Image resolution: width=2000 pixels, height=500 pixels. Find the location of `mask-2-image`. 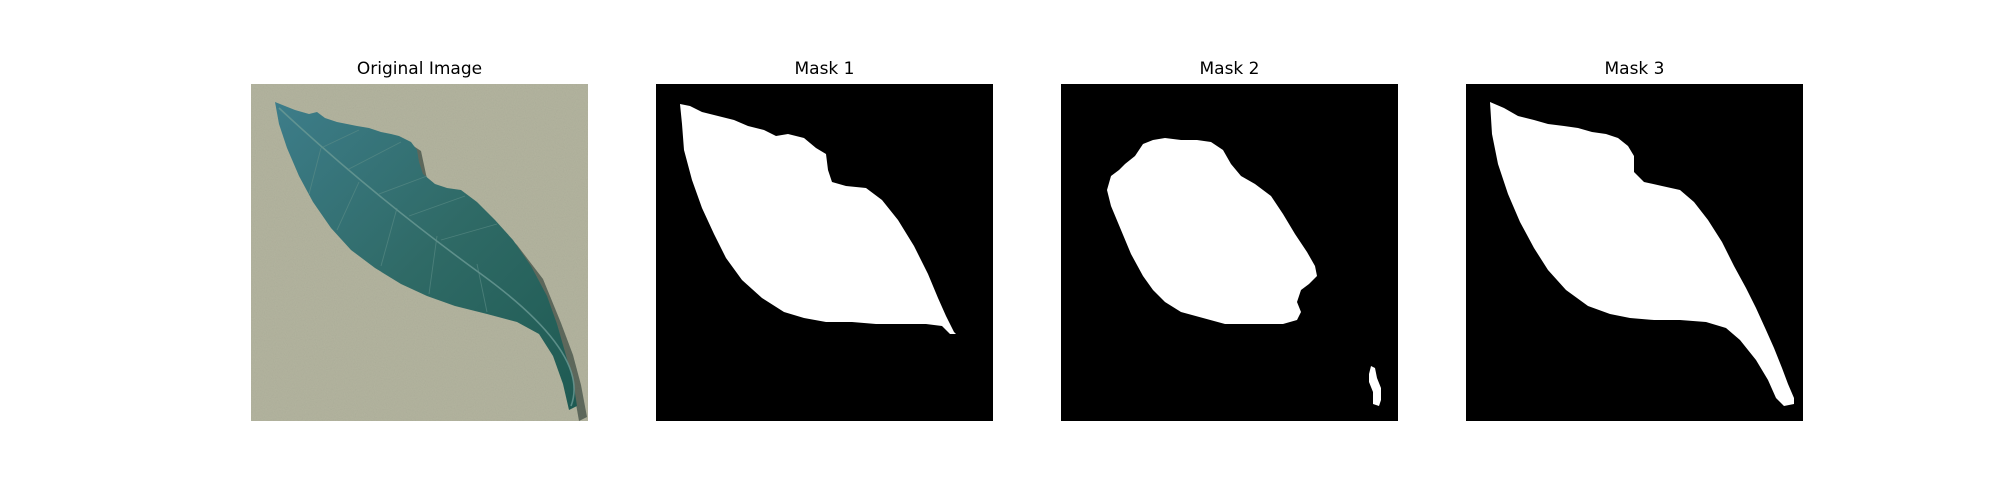

mask-2-image is located at coordinates (1229, 252).